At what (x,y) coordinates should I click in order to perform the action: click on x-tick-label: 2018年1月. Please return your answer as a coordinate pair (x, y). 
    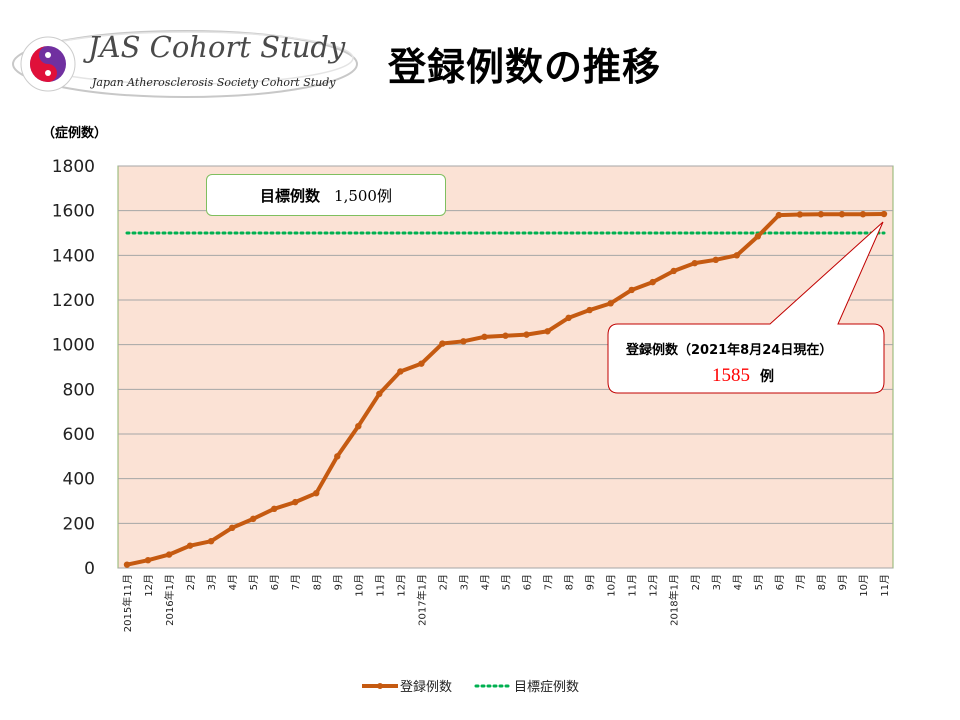
    Looking at the image, I should click on (674, 600).